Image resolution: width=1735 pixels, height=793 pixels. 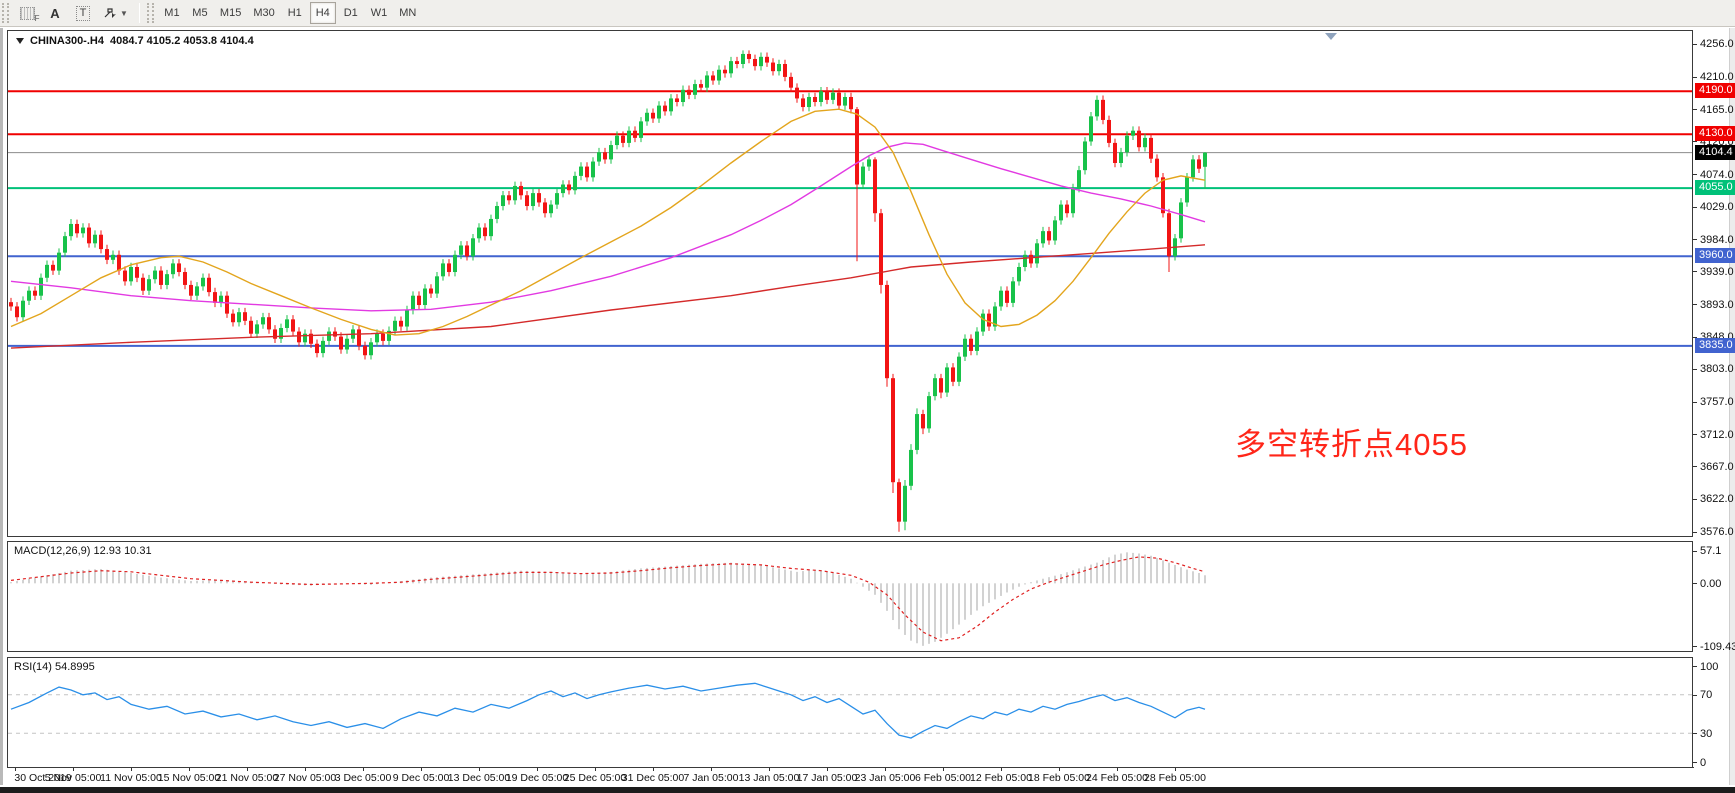 What do you see at coordinates (3, 406) in the screenshot?
I see `window-left-frame` at bounding box center [3, 406].